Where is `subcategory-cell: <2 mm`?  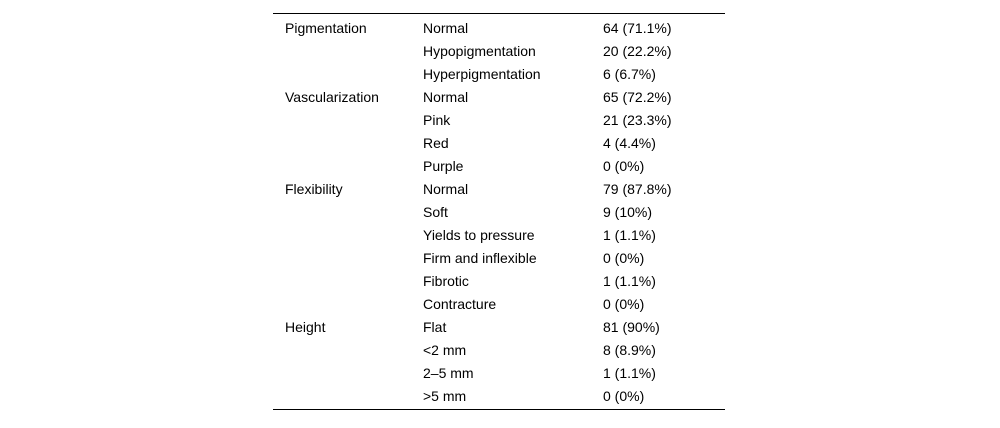 subcategory-cell: <2 mm is located at coordinates (445, 349).